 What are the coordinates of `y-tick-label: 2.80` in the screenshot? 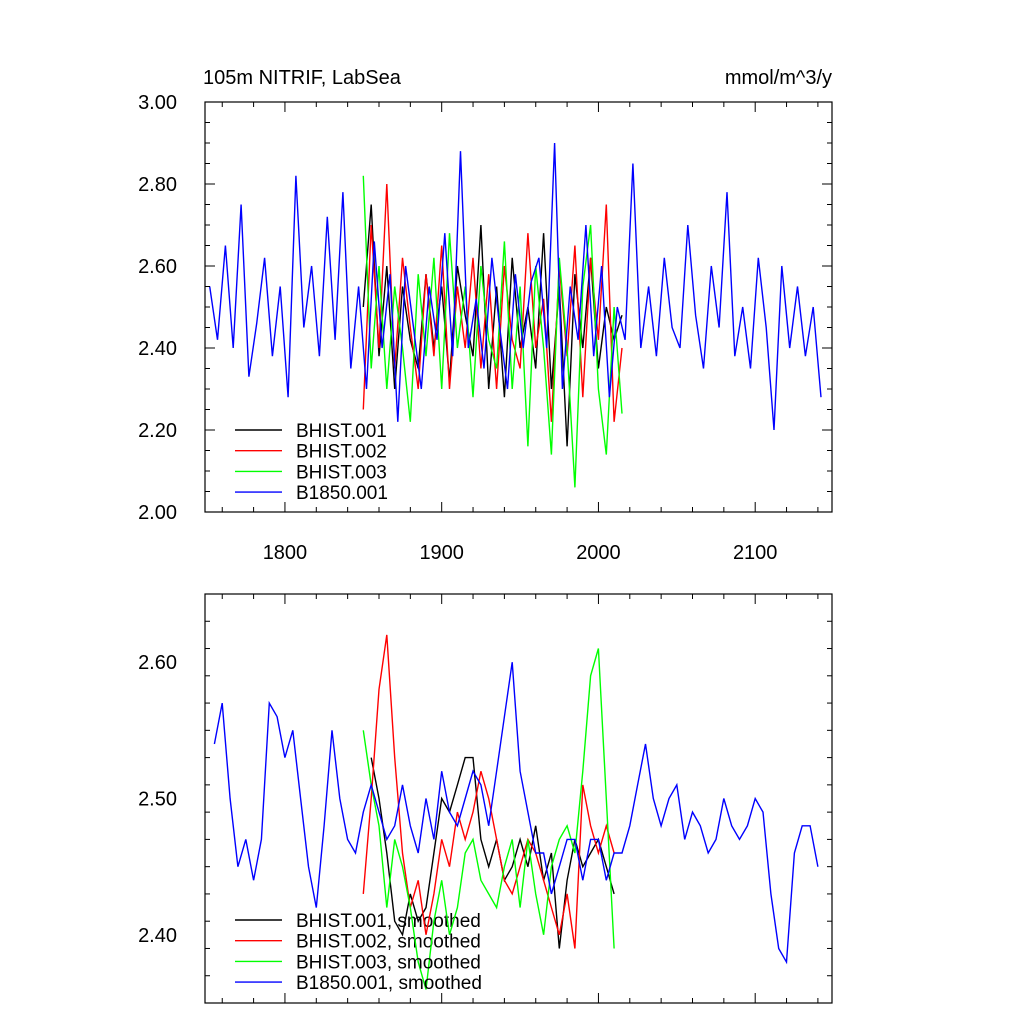 It's located at (157, 185).